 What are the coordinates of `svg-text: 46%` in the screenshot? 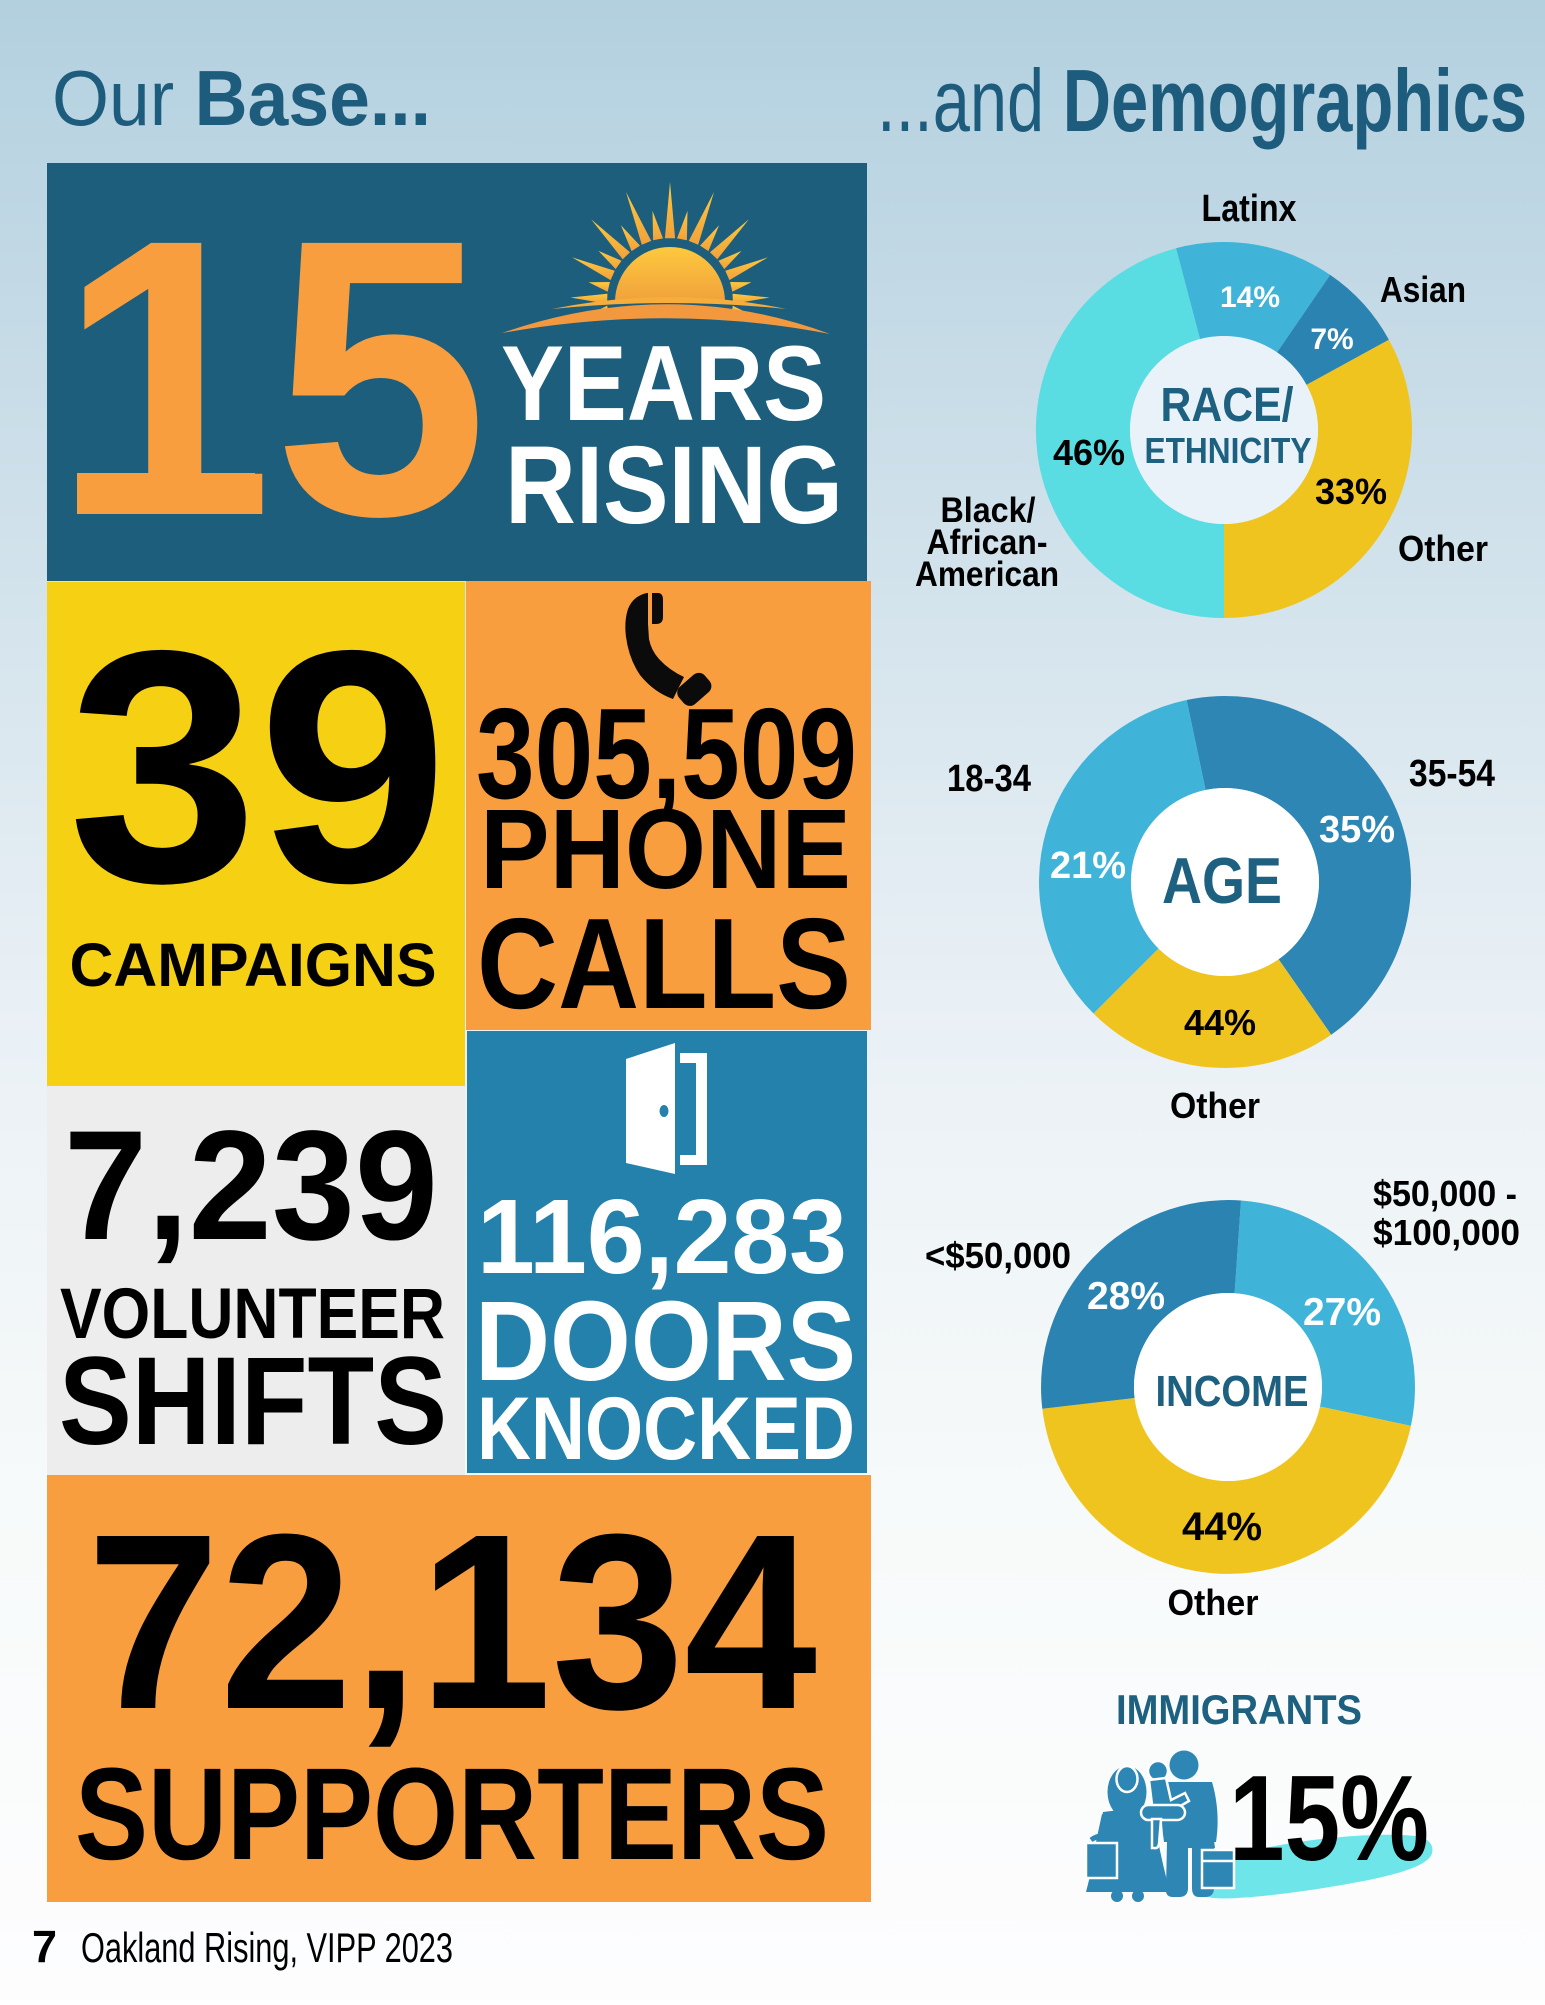 It's located at (1089, 452).